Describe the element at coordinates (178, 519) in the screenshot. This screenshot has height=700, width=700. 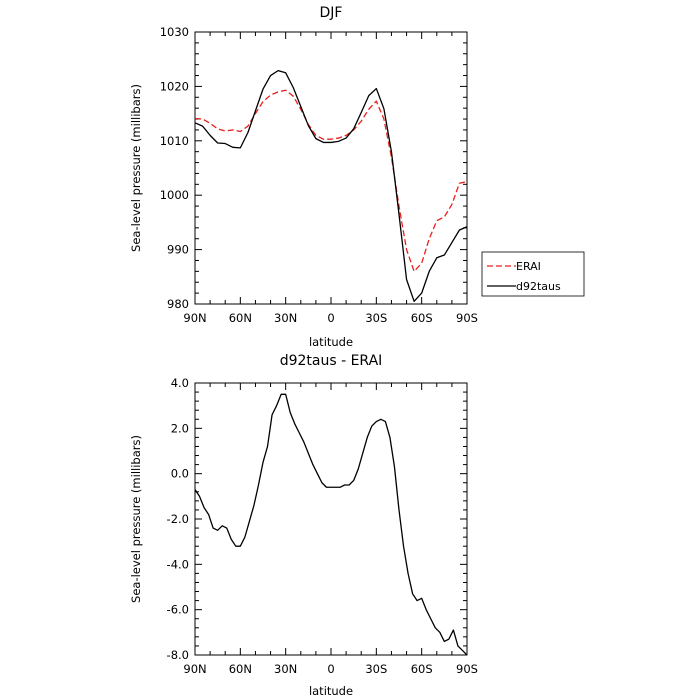
I see `y-tick-label: -2.0` at that location.